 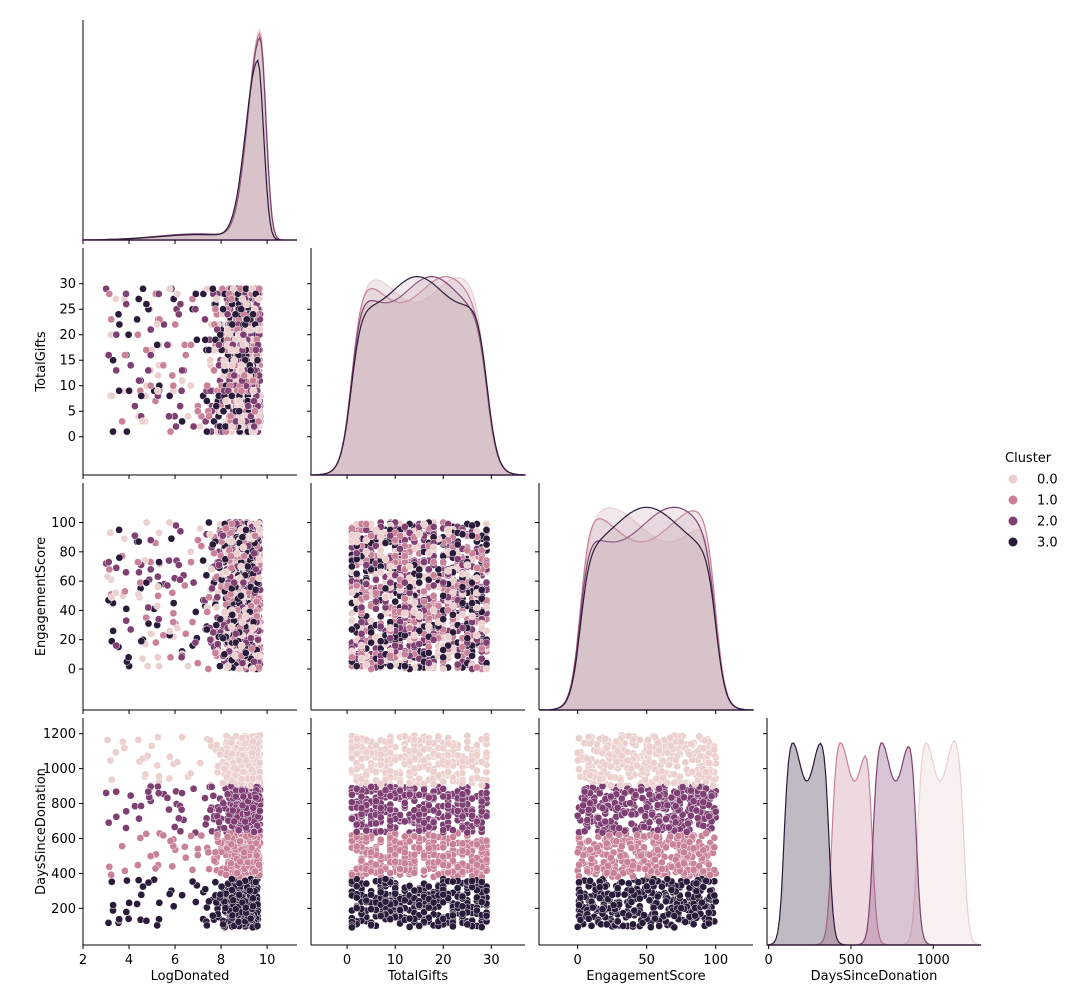 What do you see at coordinates (67, 640) in the screenshot?
I see `y-tick-label: 20` at bounding box center [67, 640].